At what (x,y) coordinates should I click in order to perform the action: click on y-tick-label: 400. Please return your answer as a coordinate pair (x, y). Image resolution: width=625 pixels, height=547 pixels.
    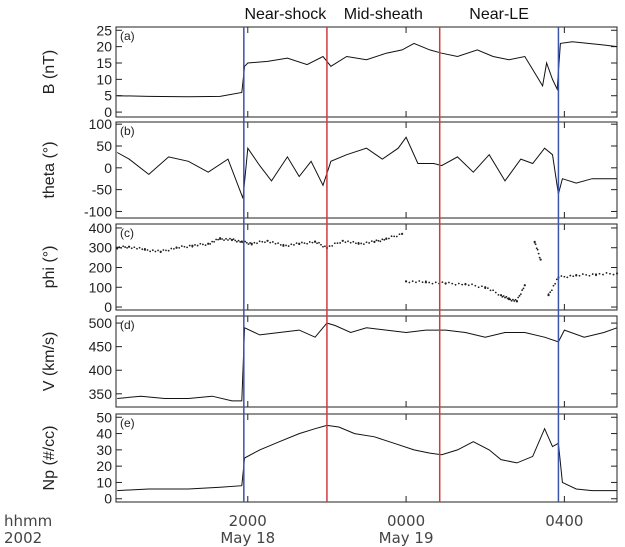
    Looking at the image, I should click on (101, 228).